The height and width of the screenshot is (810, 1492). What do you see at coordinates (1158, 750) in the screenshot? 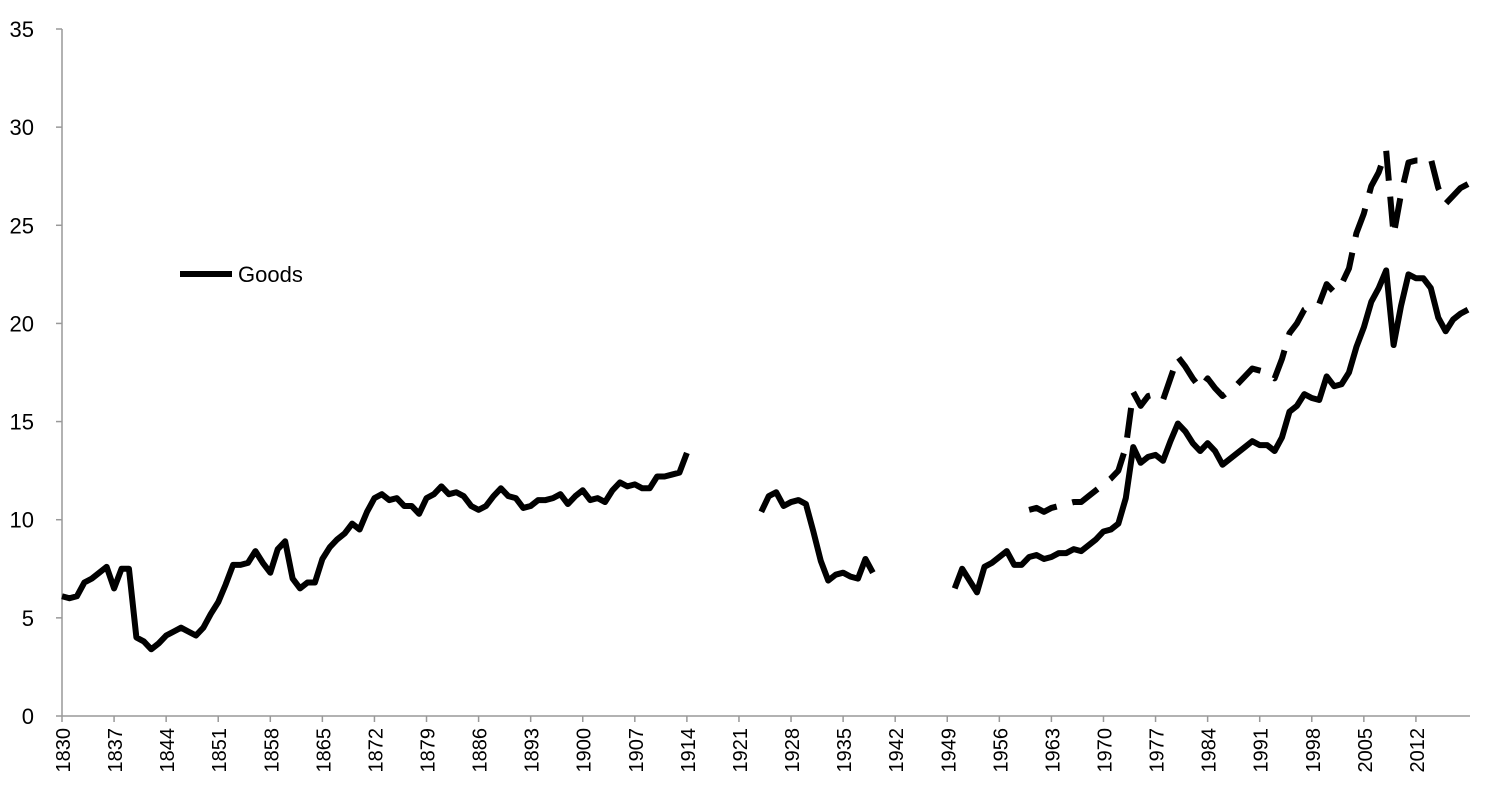
I see `x-tick-label: 1977` at bounding box center [1158, 750].